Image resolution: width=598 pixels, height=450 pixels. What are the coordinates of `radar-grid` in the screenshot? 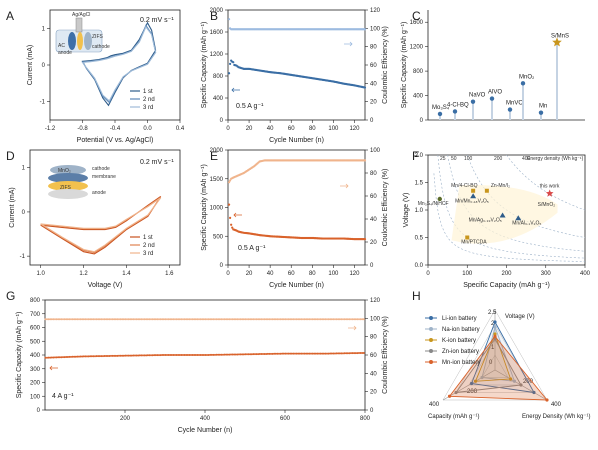 It's located at (495, 358).